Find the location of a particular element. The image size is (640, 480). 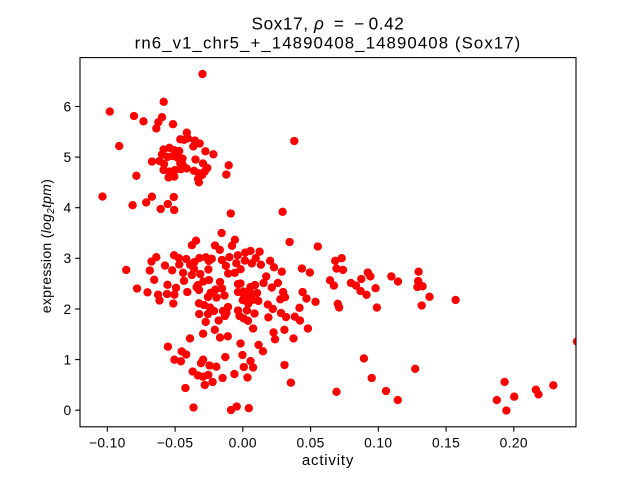

svg-text: −0.05 is located at coordinates (175, 443).